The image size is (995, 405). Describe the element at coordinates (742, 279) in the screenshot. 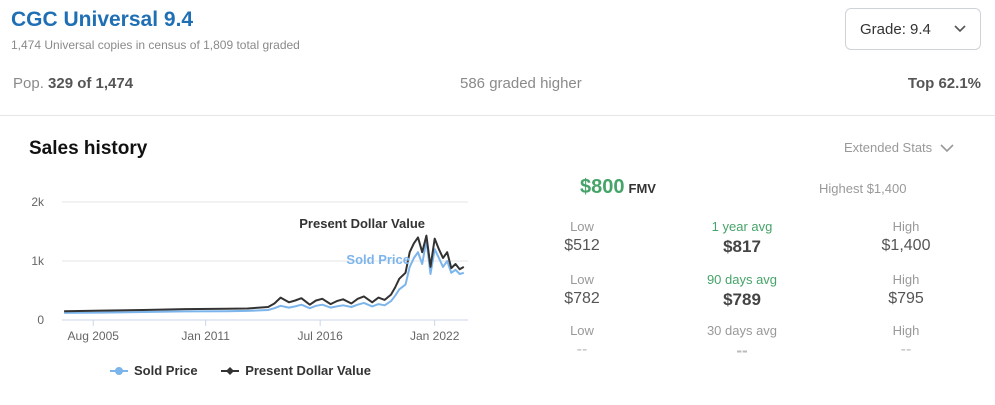

I see `avg-stat-label: 90 days avg` at that location.